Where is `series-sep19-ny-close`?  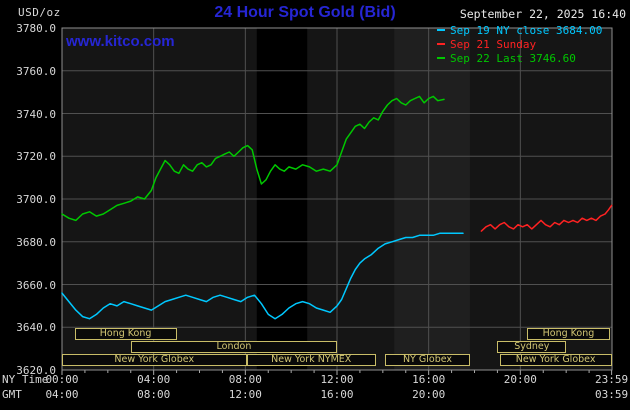
series-sep19-ny-close is located at coordinates (262, 276).